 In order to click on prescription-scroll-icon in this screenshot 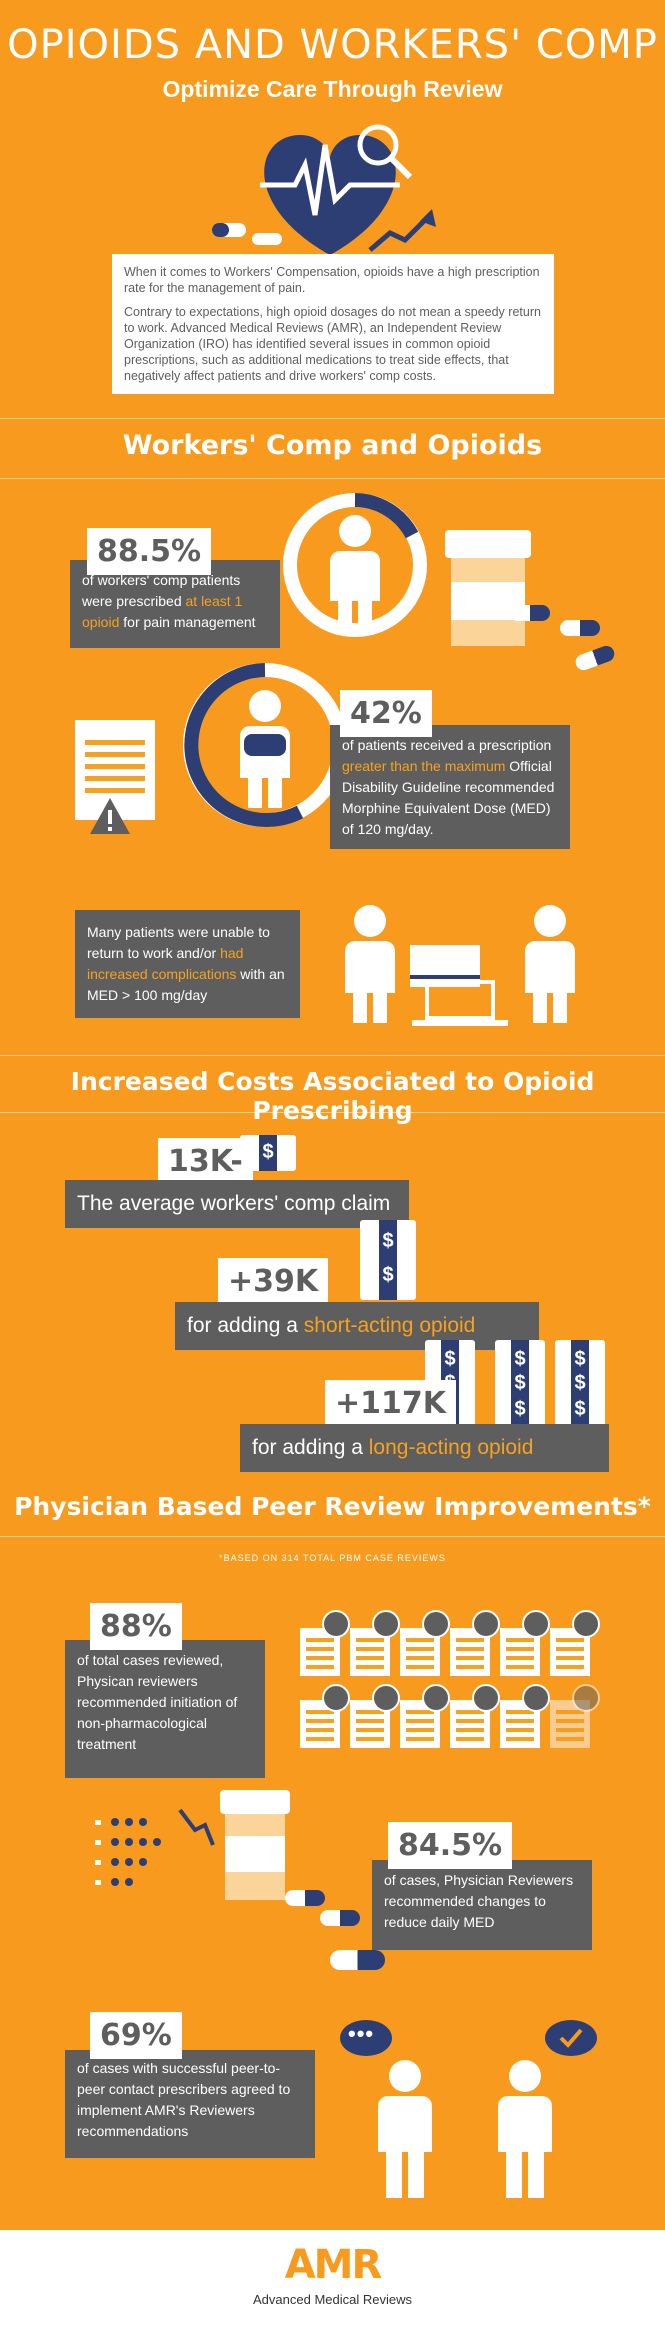, I will do `click(115, 770)`.